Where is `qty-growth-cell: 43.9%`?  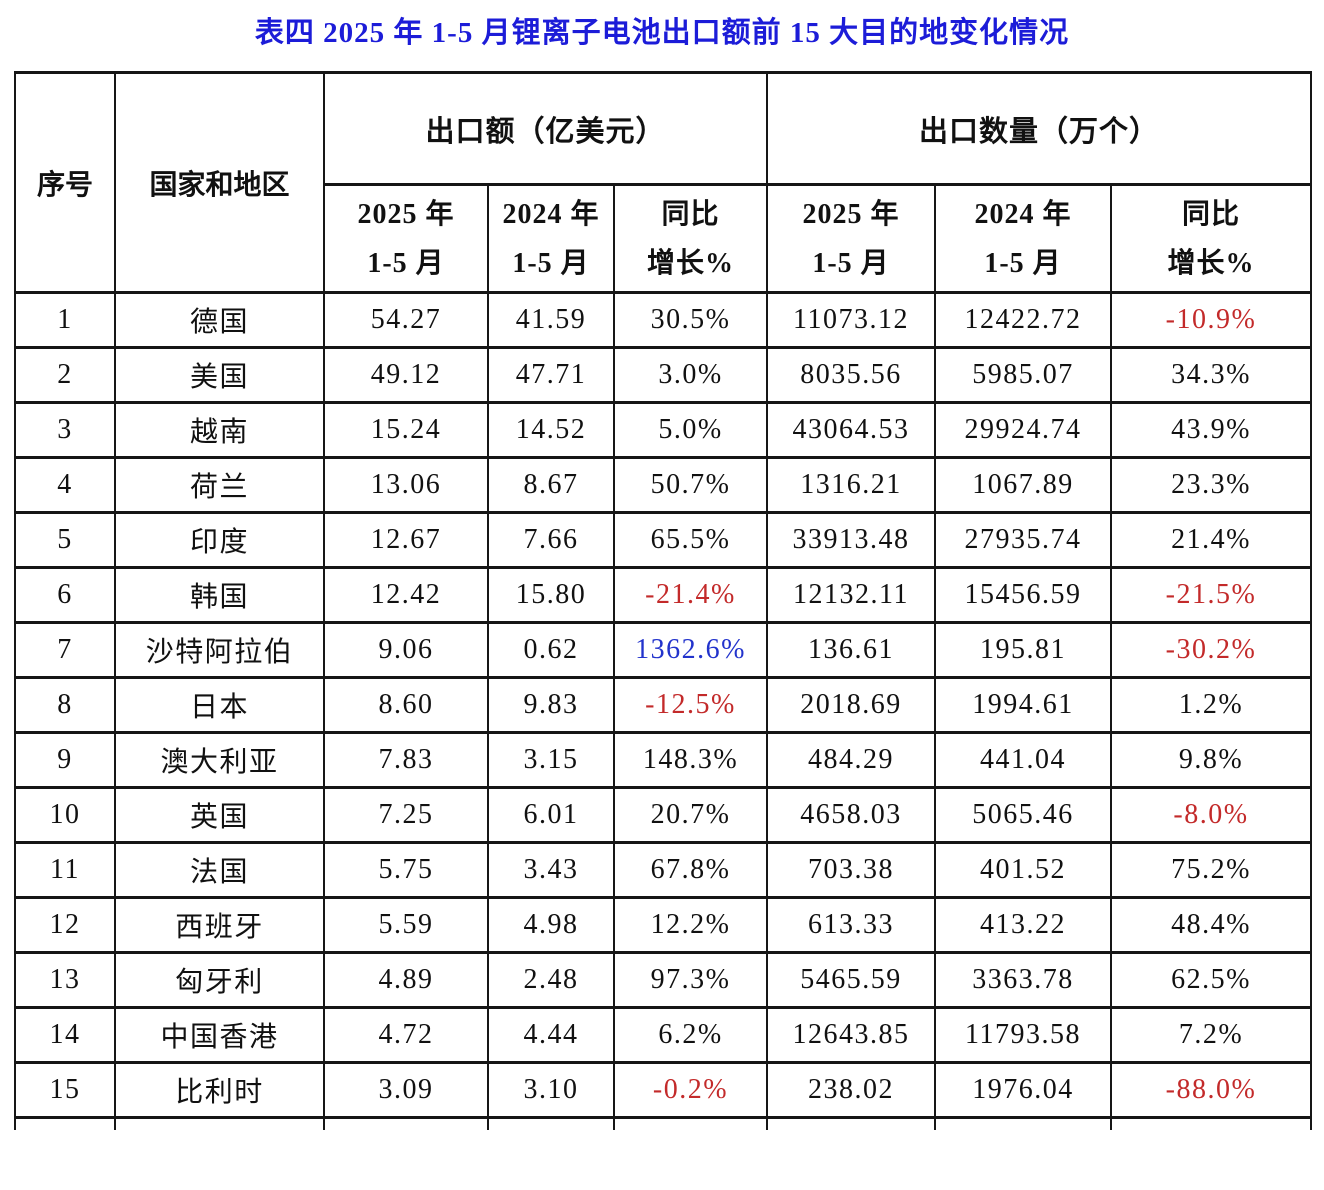 qty-growth-cell: 43.9% is located at coordinates (1211, 430).